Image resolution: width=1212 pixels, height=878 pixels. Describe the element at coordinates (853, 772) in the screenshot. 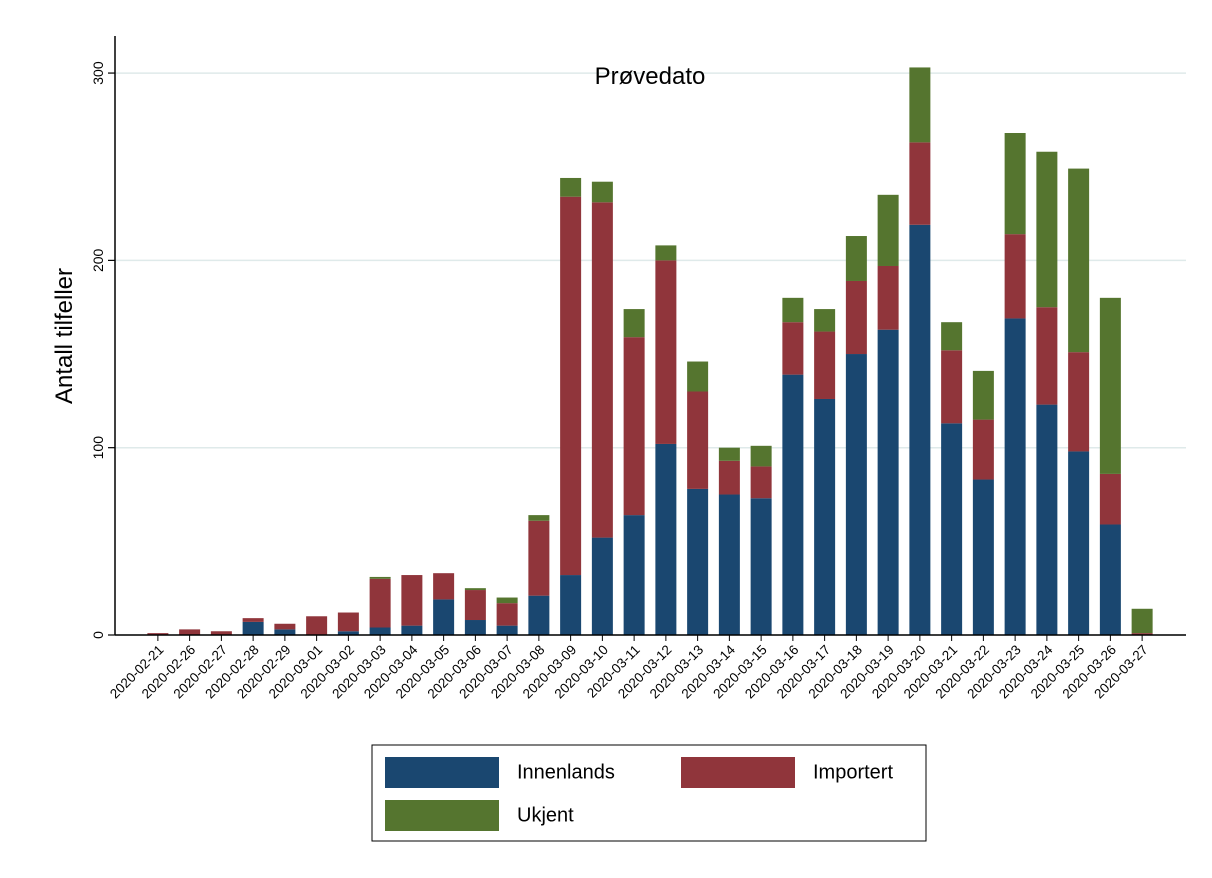

I see `legend-label: Importert` at that location.